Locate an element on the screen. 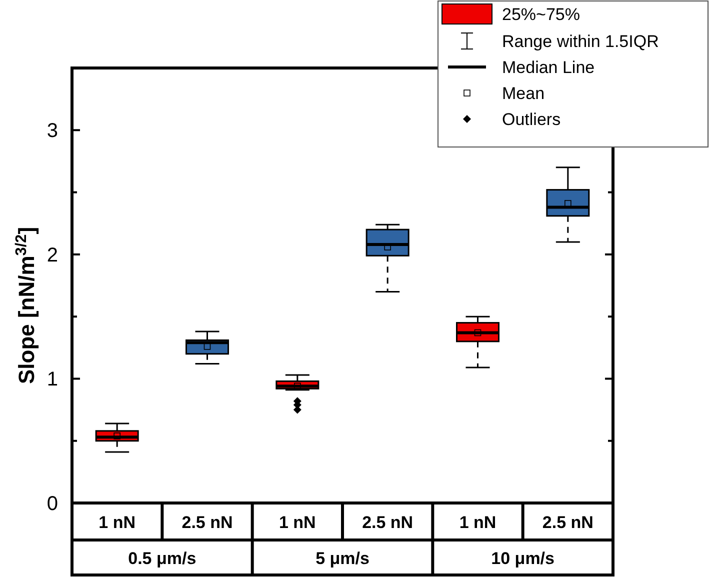  y-tick-label: 3 is located at coordinates (52, 131).